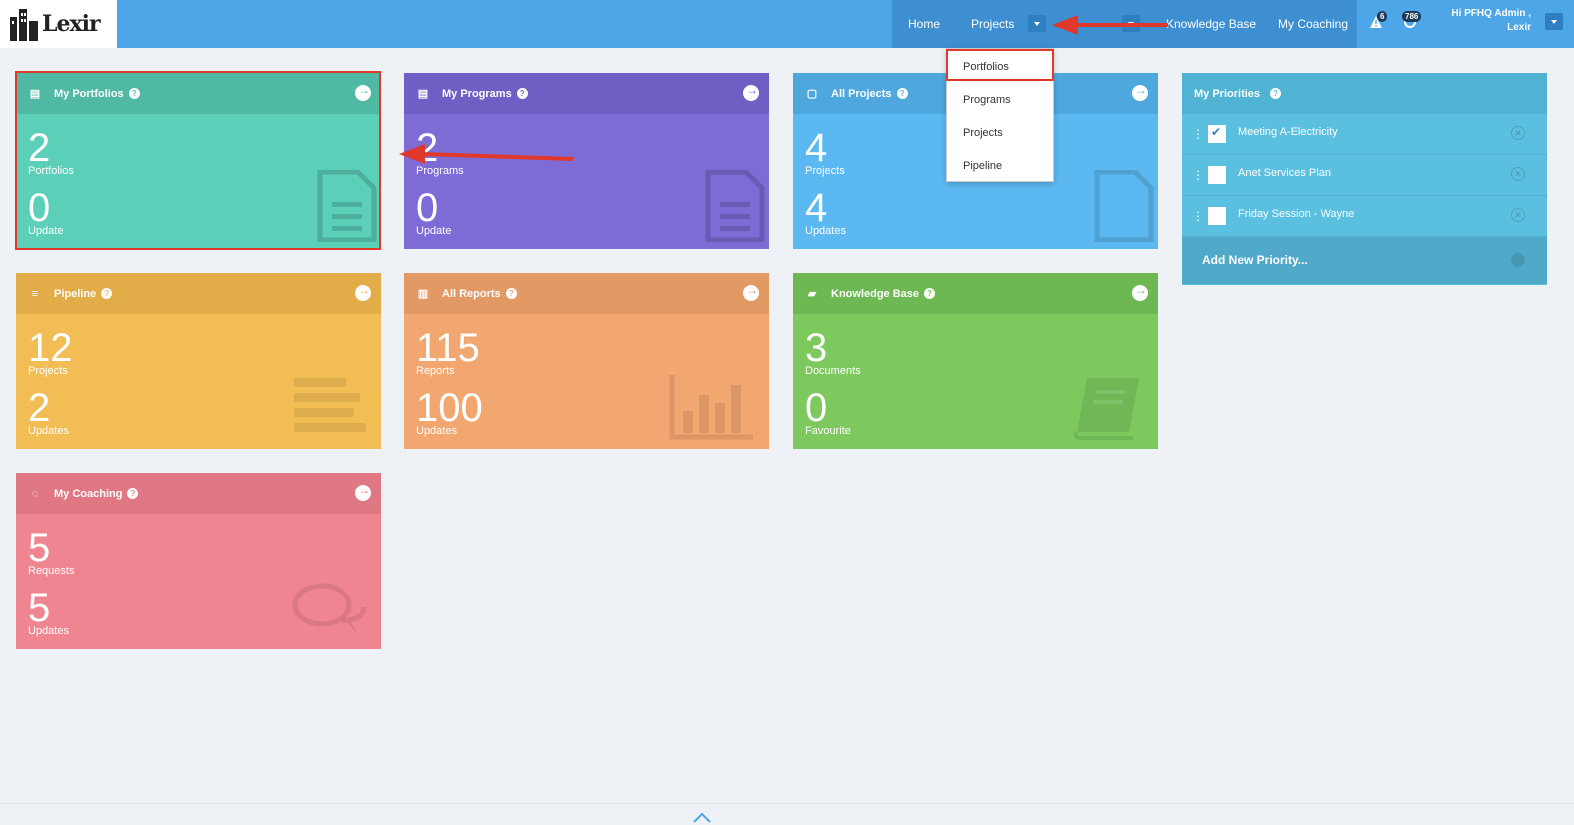 Image resolution: width=1574 pixels, height=825 pixels. What do you see at coordinates (1364, 216) in the screenshot?
I see `priority-item: ⋮ Friday Session - Wayne ✕` at bounding box center [1364, 216].